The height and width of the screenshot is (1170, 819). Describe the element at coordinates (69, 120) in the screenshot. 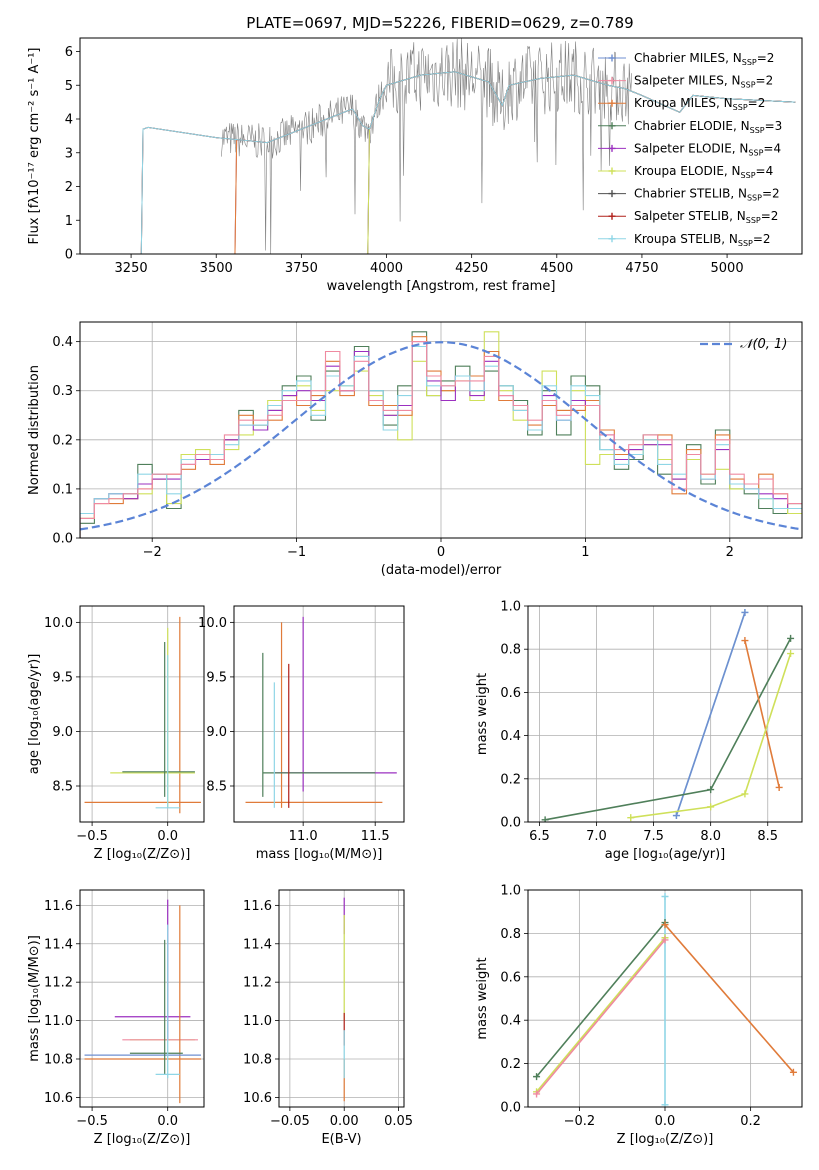

I see `tick-label-y: 4` at that location.